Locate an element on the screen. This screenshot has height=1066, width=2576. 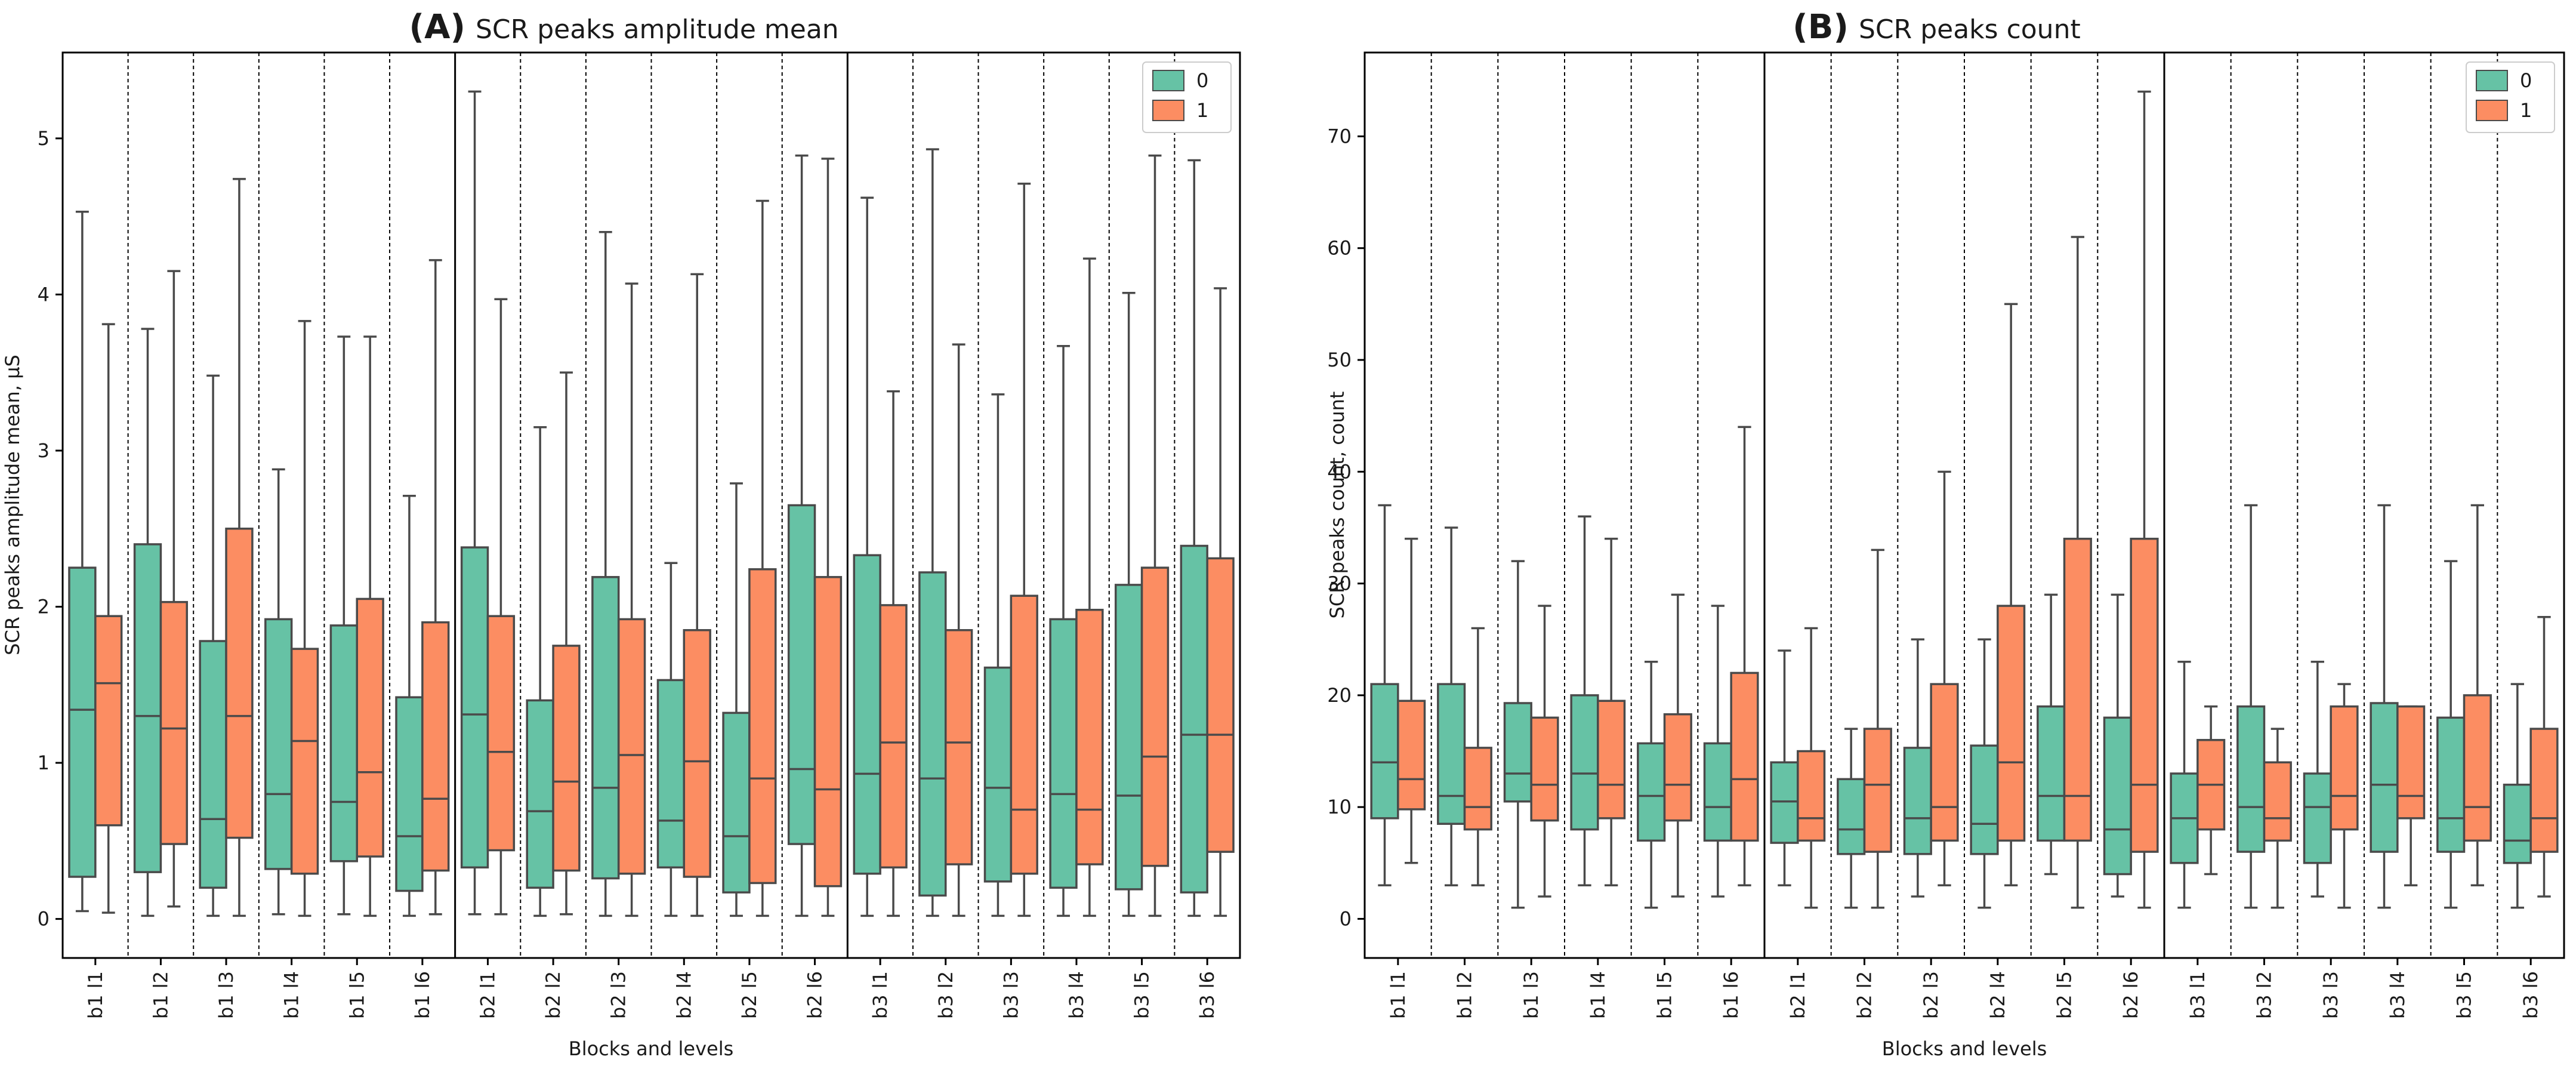
panel-b-ytick-label: 60 is located at coordinates (1339, 248).